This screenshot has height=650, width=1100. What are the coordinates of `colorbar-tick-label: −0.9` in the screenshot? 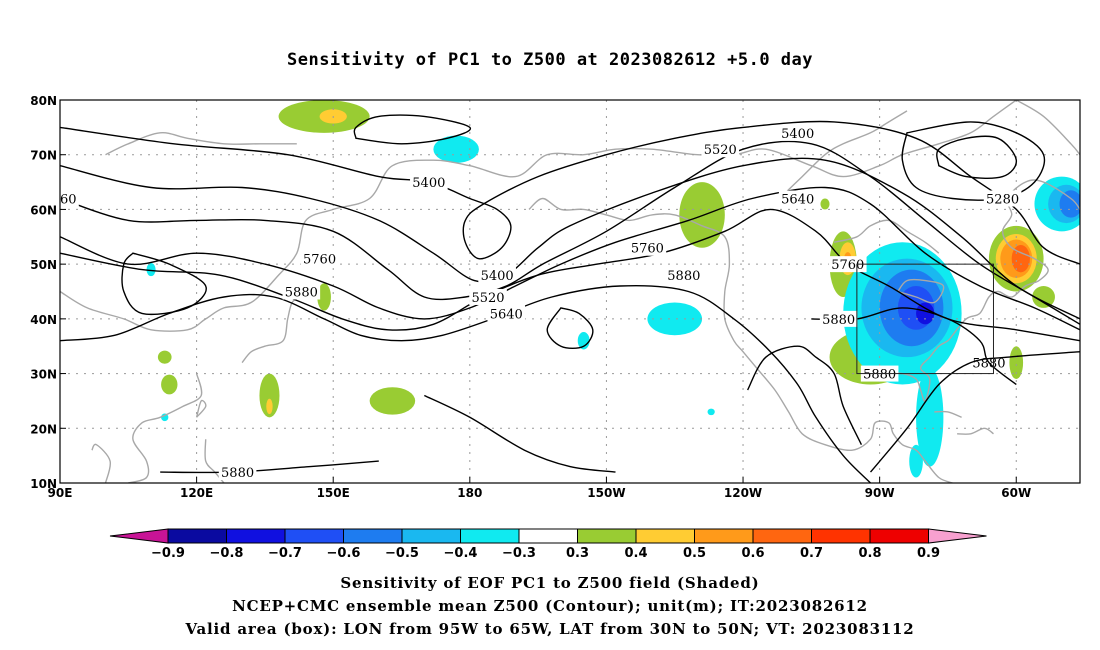 It's located at (168, 553).